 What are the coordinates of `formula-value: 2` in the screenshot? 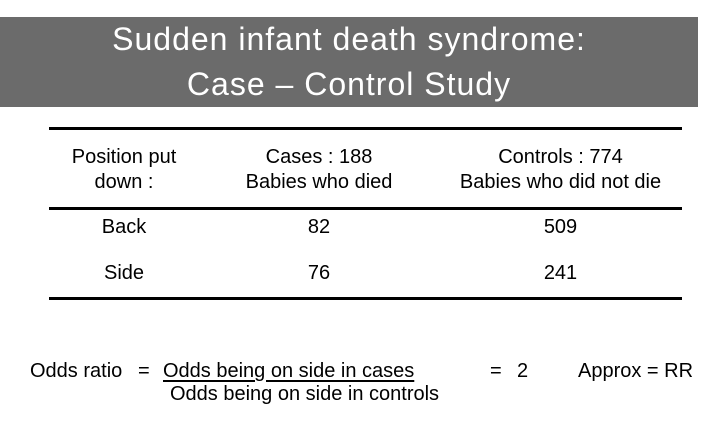 It's located at (523, 371).